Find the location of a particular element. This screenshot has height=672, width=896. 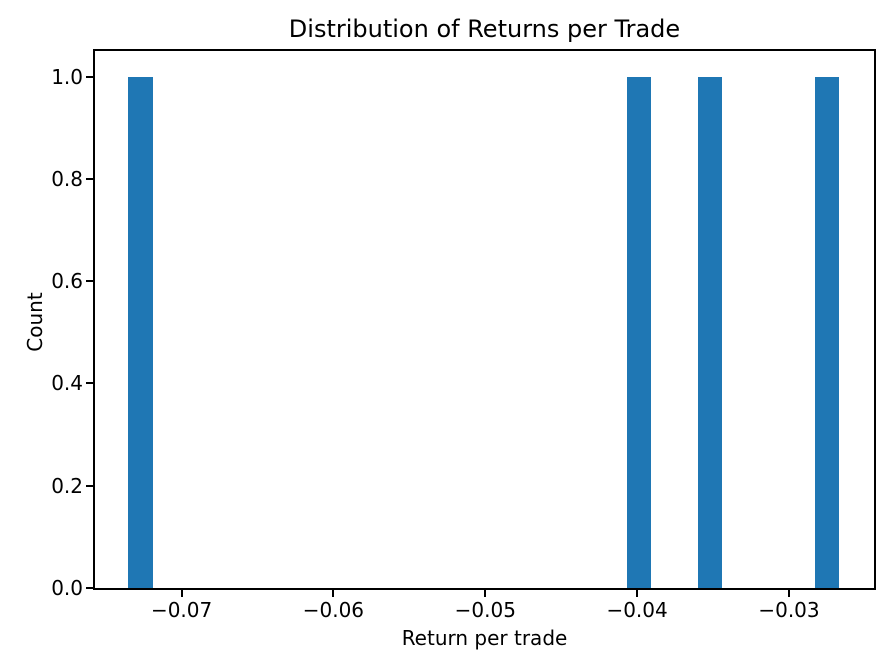

x-axis-label: Return per trade is located at coordinates (484, 638).